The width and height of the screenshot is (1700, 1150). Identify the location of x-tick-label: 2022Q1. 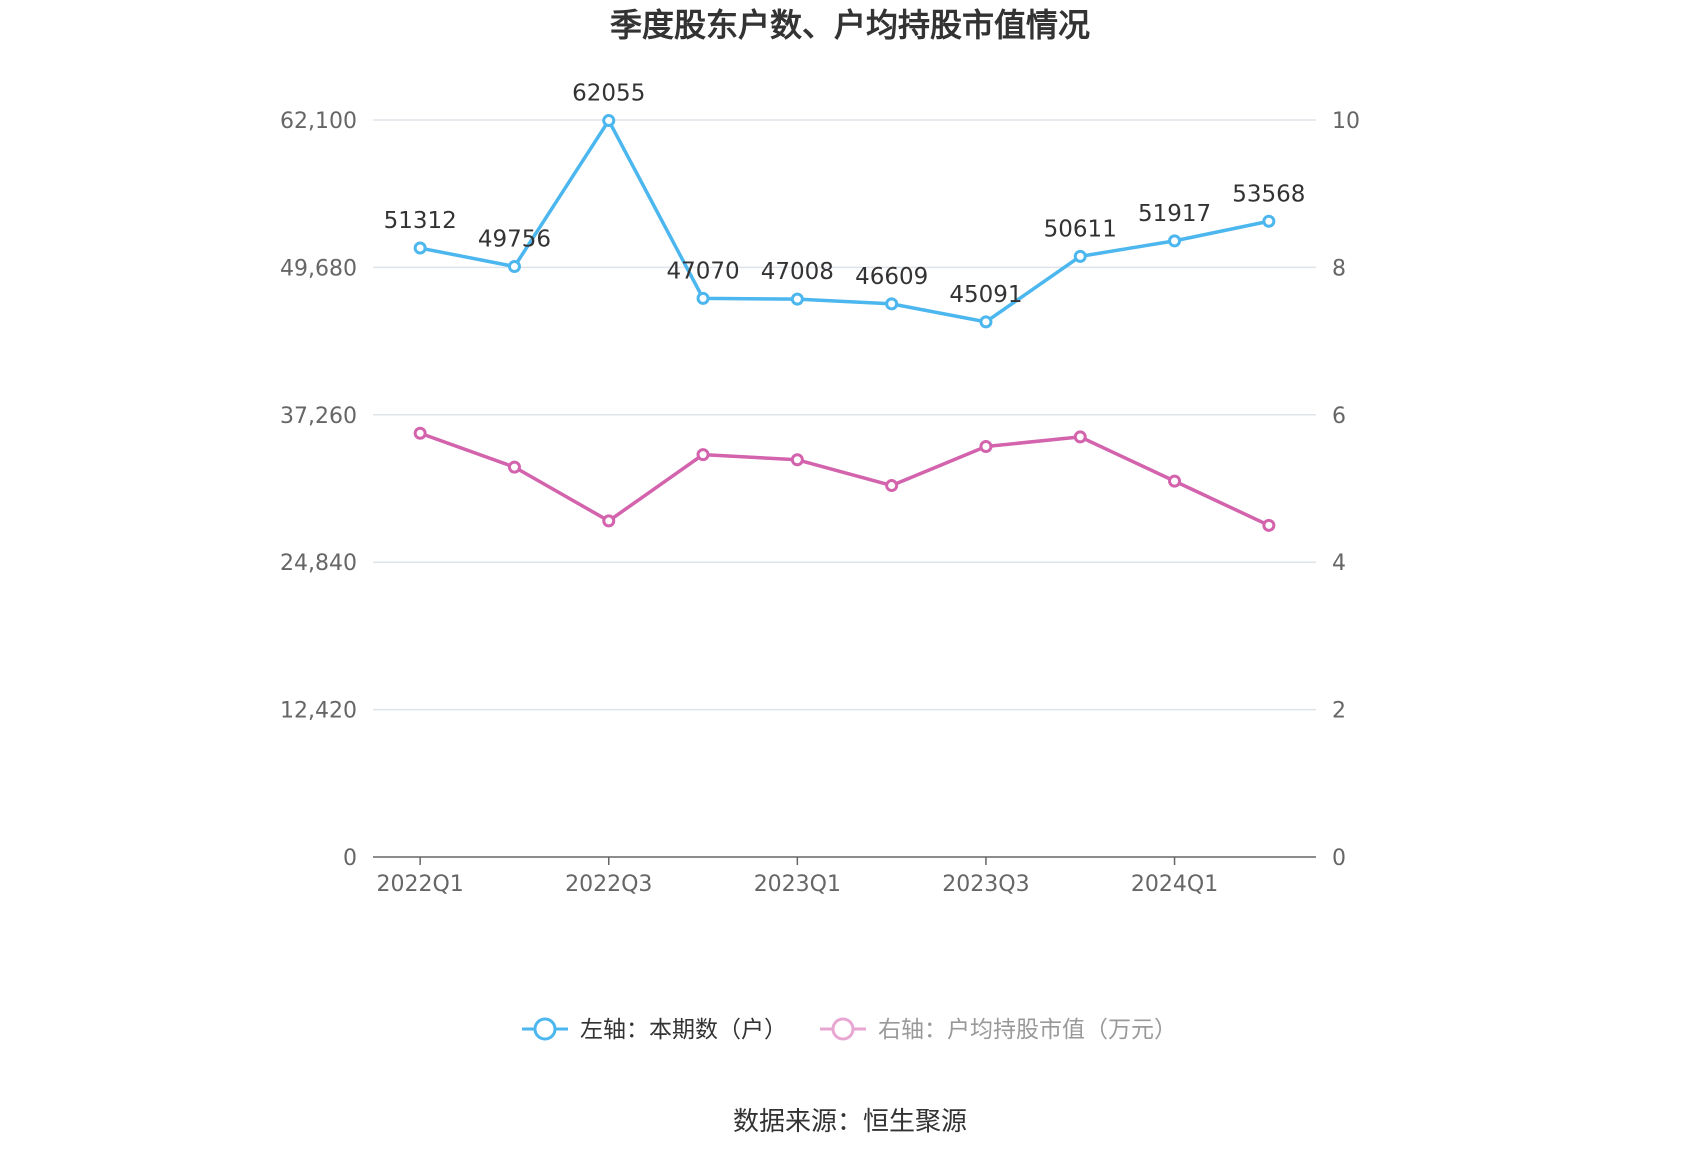
(419, 884).